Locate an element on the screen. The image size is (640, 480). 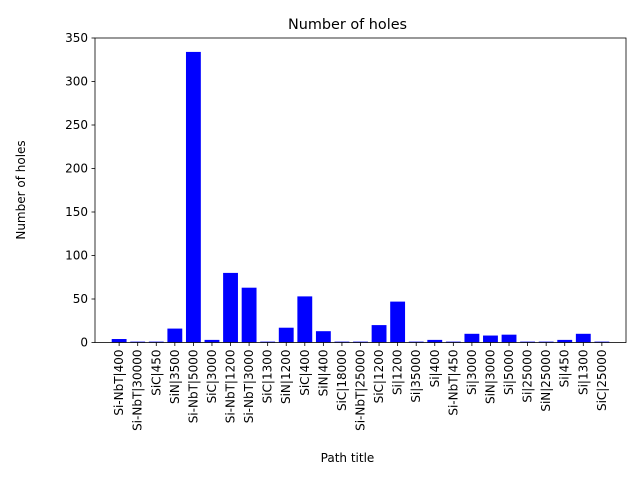
y-tick-label: 250 is located at coordinates (76, 125).